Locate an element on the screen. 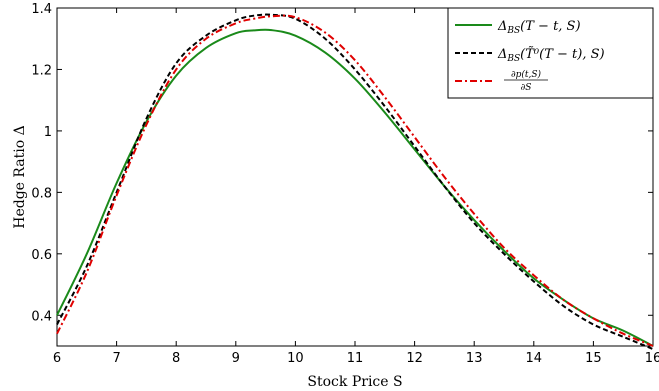 The height and width of the screenshot is (391, 659). legend-label-series-2: ΔBS(T̃⁰(T − t), S) is located at coordinates (551, 55).